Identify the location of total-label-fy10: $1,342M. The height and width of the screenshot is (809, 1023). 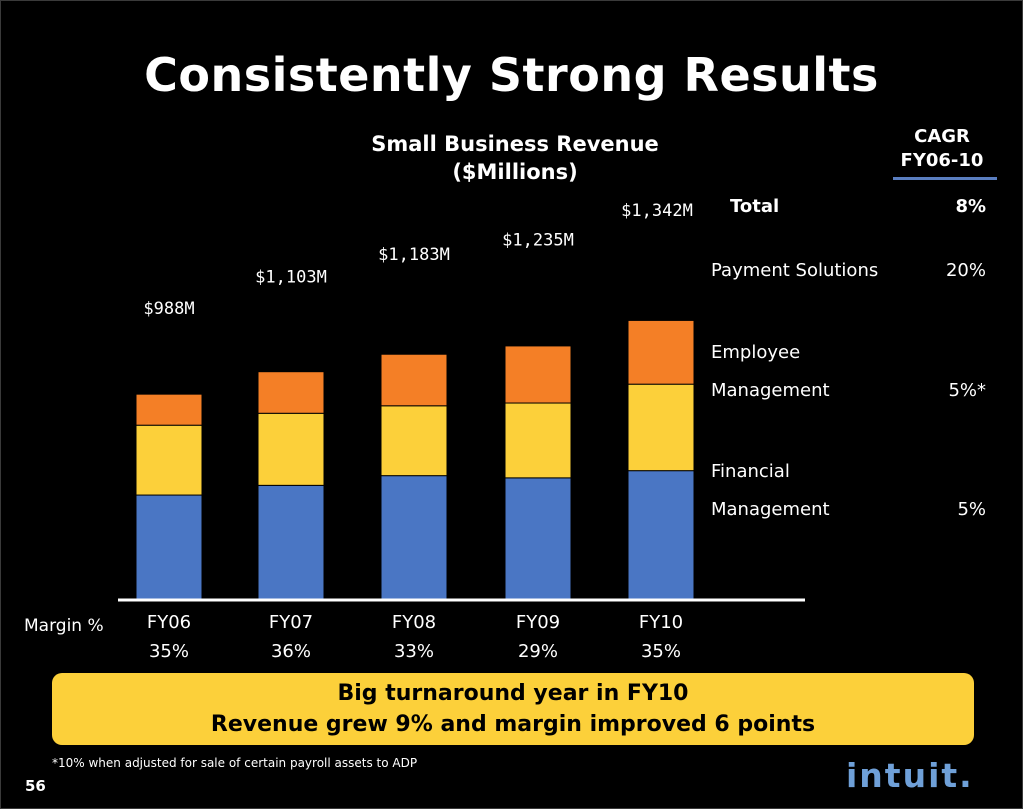
(657, 211).